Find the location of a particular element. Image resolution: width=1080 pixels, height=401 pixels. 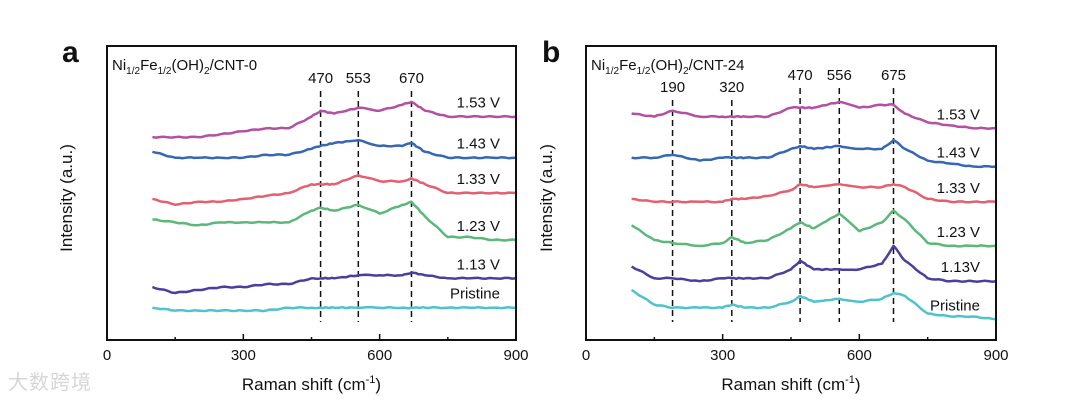

peak-label: 675 is located at coordinates (893, 75).